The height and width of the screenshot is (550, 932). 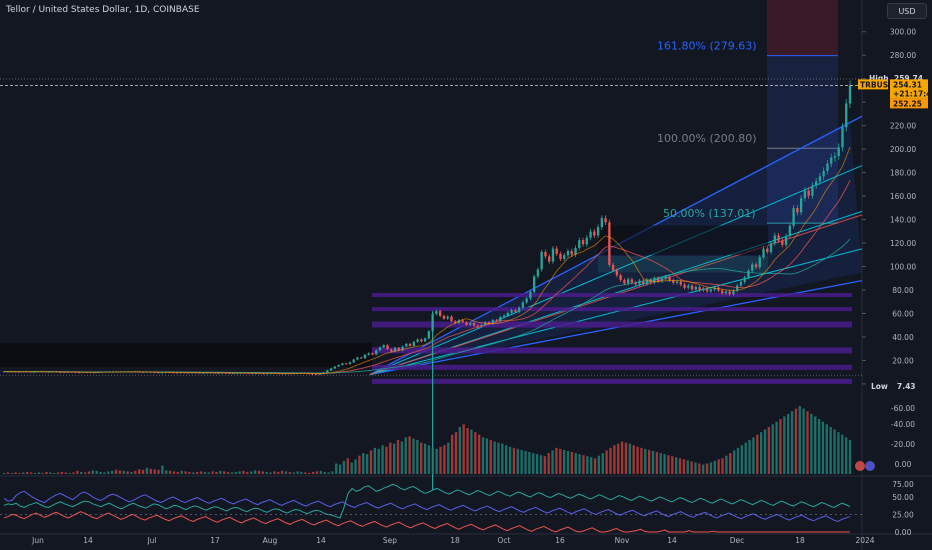 I want to click on event-icon, so click(x=860, y=466).